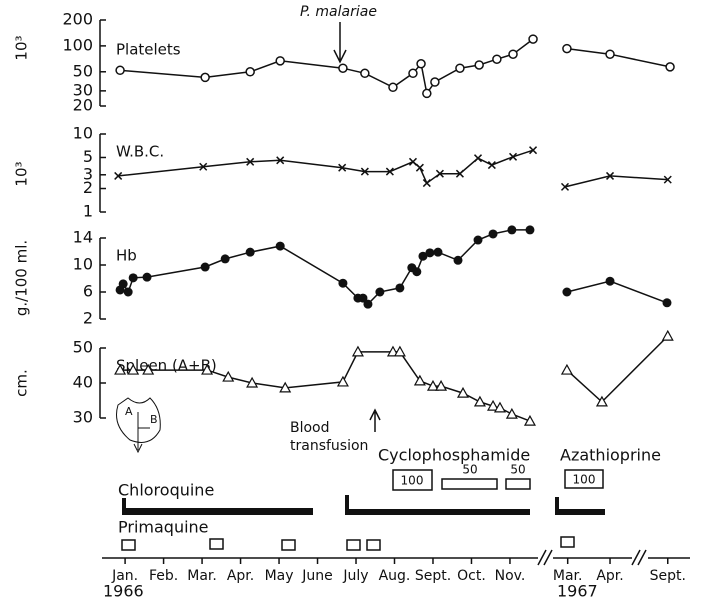 This screenshot has height=606, width=702. I want to click on y-tick-label: 200, so click(77, 19).